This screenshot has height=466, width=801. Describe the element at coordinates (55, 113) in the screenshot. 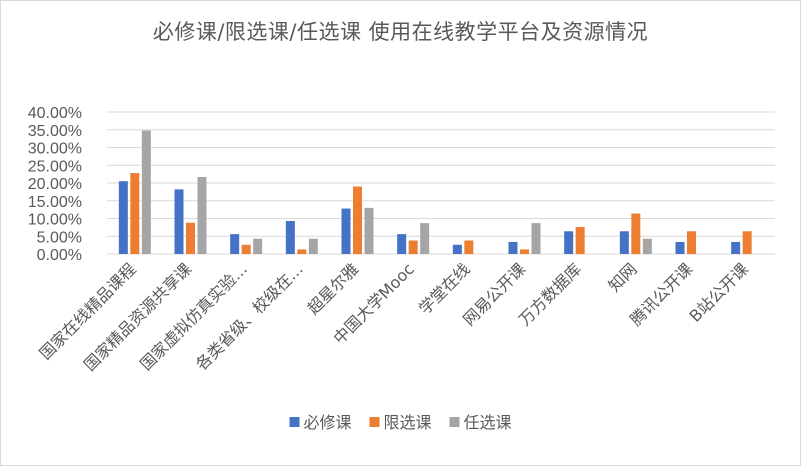

I see `y-tick-label: 40.00%` at that location.